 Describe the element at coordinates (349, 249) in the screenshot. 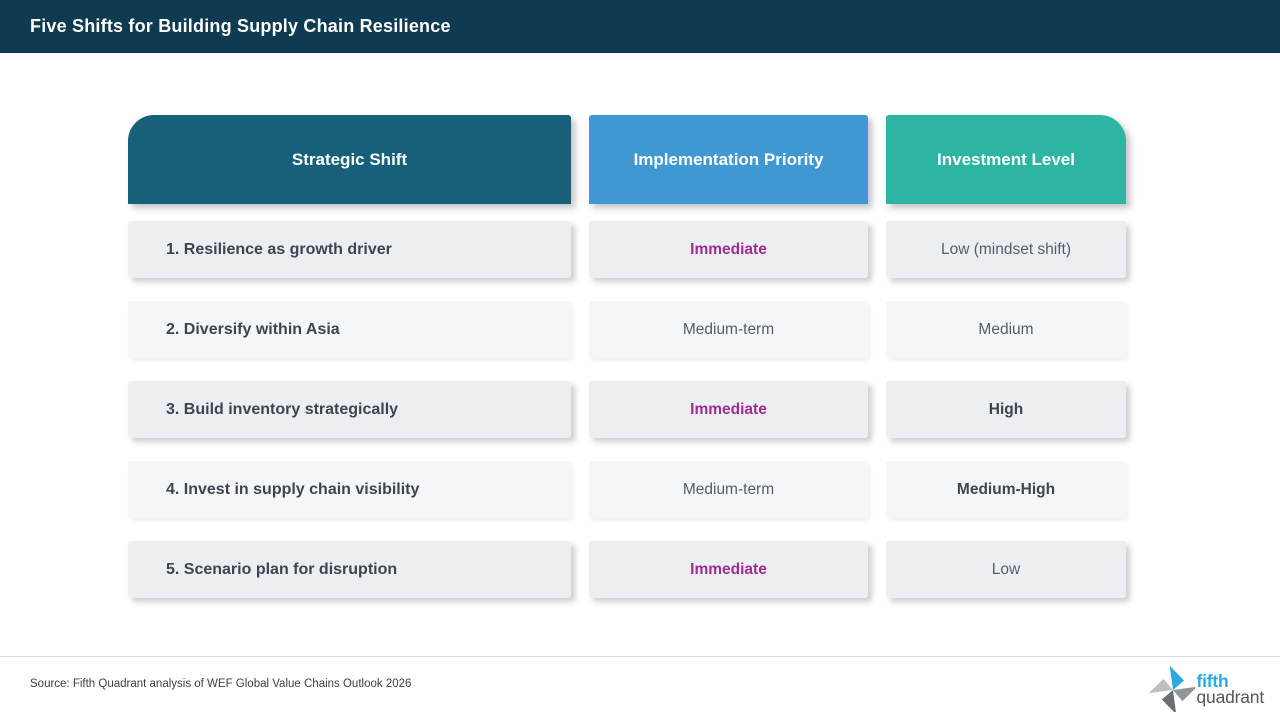

I see `cell-shift-1: 1. Resilience as growth driver` at that location.